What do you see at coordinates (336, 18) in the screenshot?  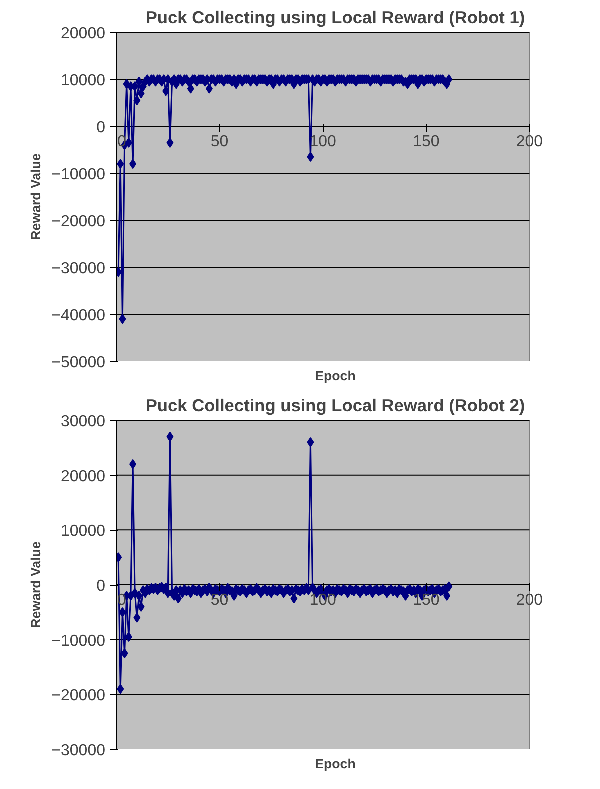 I see `chart-title: Puck Collecting using Local Reward (Robot 1)` at bounding box center [336, 18].